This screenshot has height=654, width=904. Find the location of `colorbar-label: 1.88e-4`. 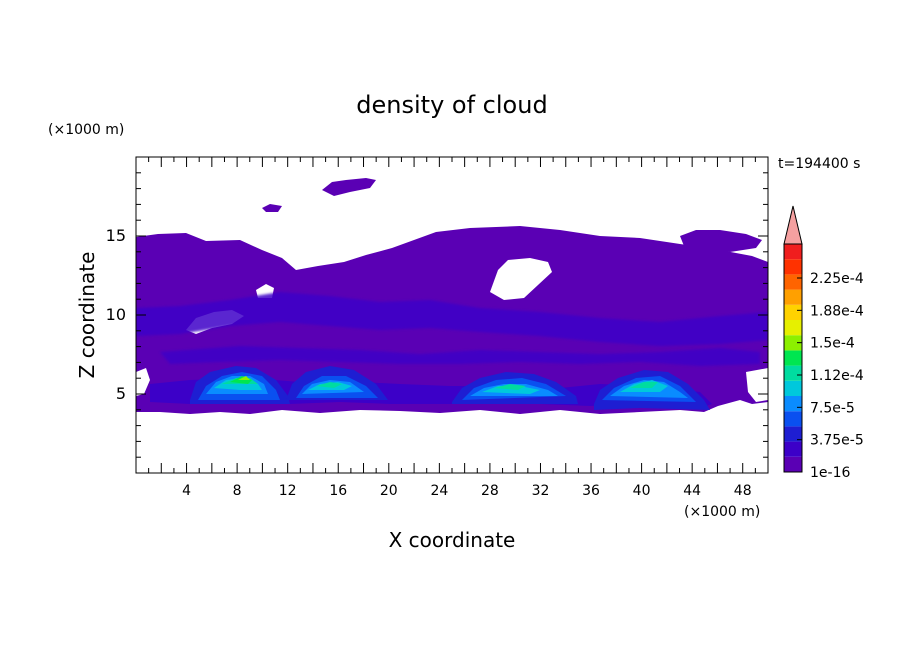

colorbar-label: 1.88e-4 is located at coordinates (837, 311).